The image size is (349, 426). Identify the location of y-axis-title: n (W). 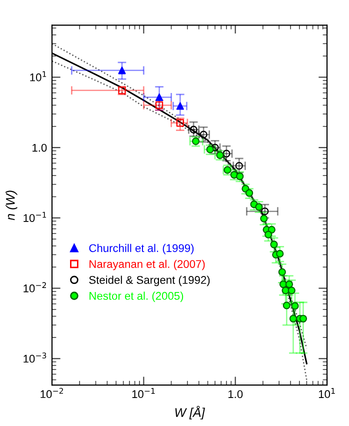
(12, 205).